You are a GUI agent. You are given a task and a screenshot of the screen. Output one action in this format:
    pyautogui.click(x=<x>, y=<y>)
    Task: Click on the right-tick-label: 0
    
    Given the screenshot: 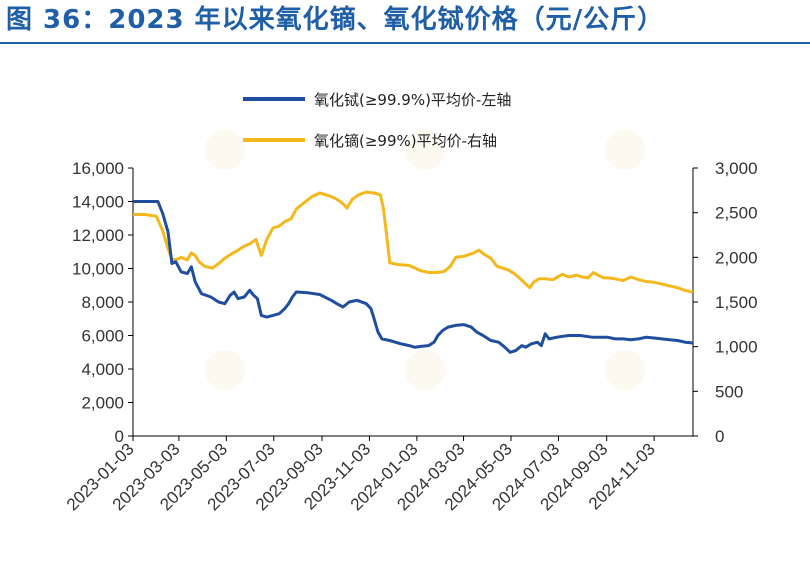 What is the action you would take?
    pyautogui.click(x=719, y=436)
    